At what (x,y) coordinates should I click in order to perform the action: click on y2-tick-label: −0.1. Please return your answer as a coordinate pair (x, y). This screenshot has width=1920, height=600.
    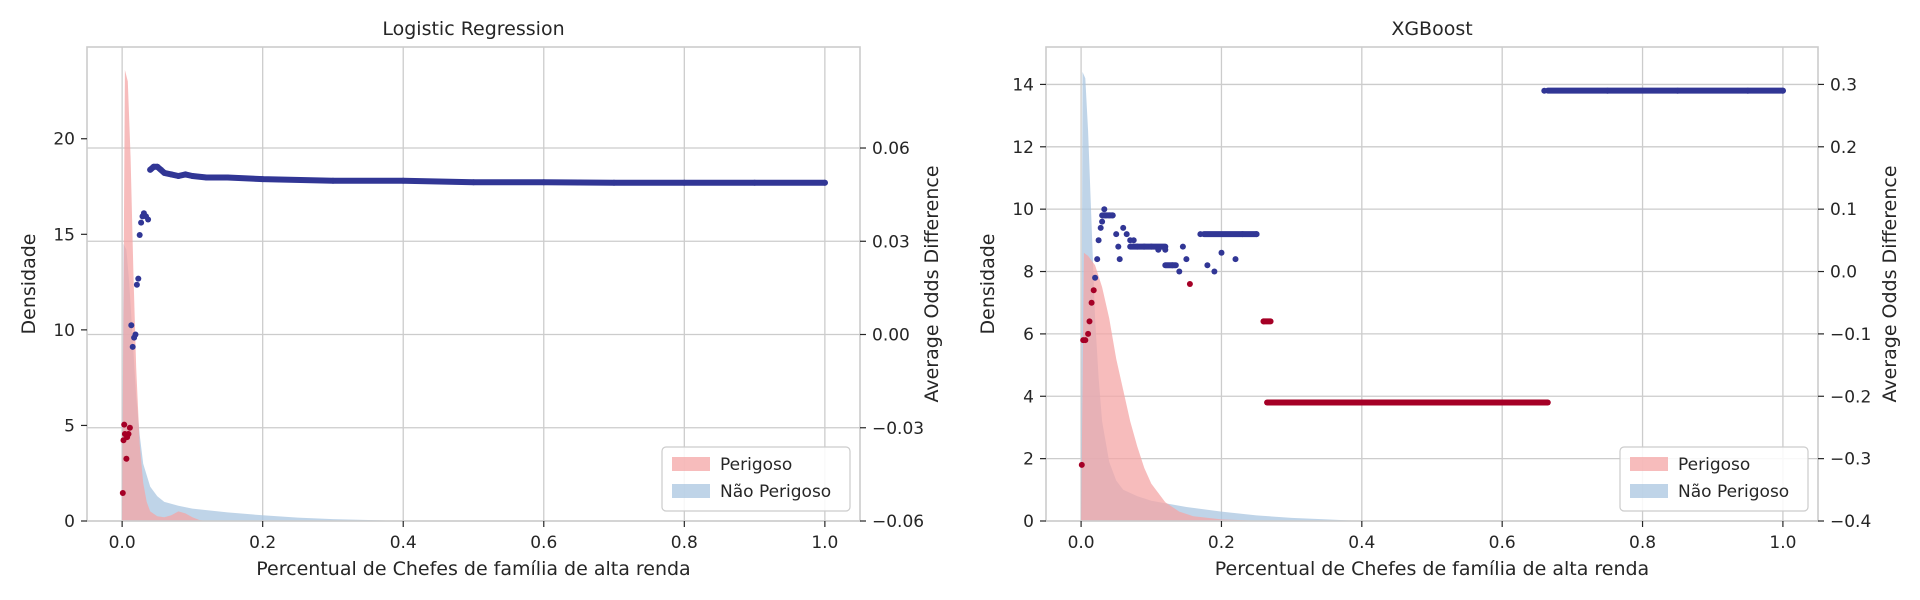
    Looking at the image, I should click on (1850, 335).